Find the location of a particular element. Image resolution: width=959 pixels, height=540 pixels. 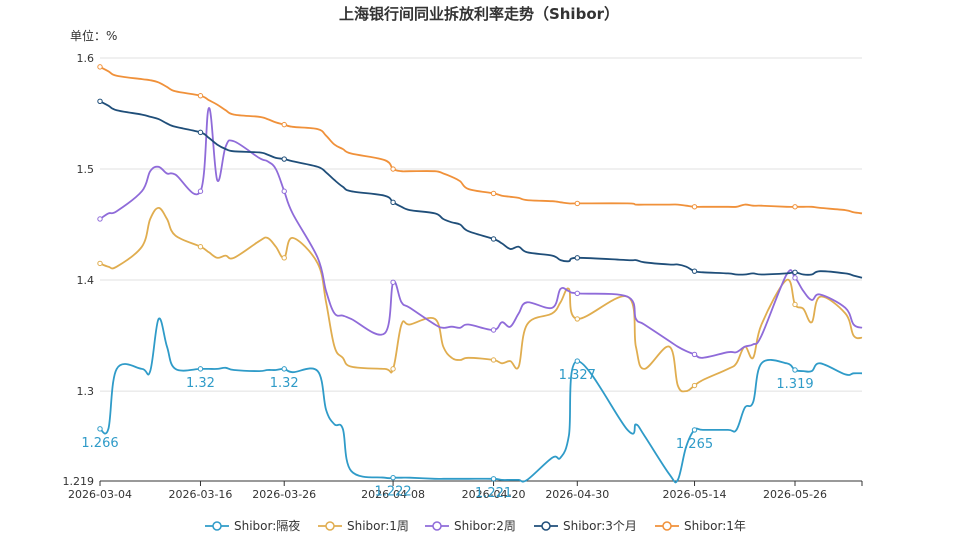

data-label: 1.319 is located at coordinates (794, 384).